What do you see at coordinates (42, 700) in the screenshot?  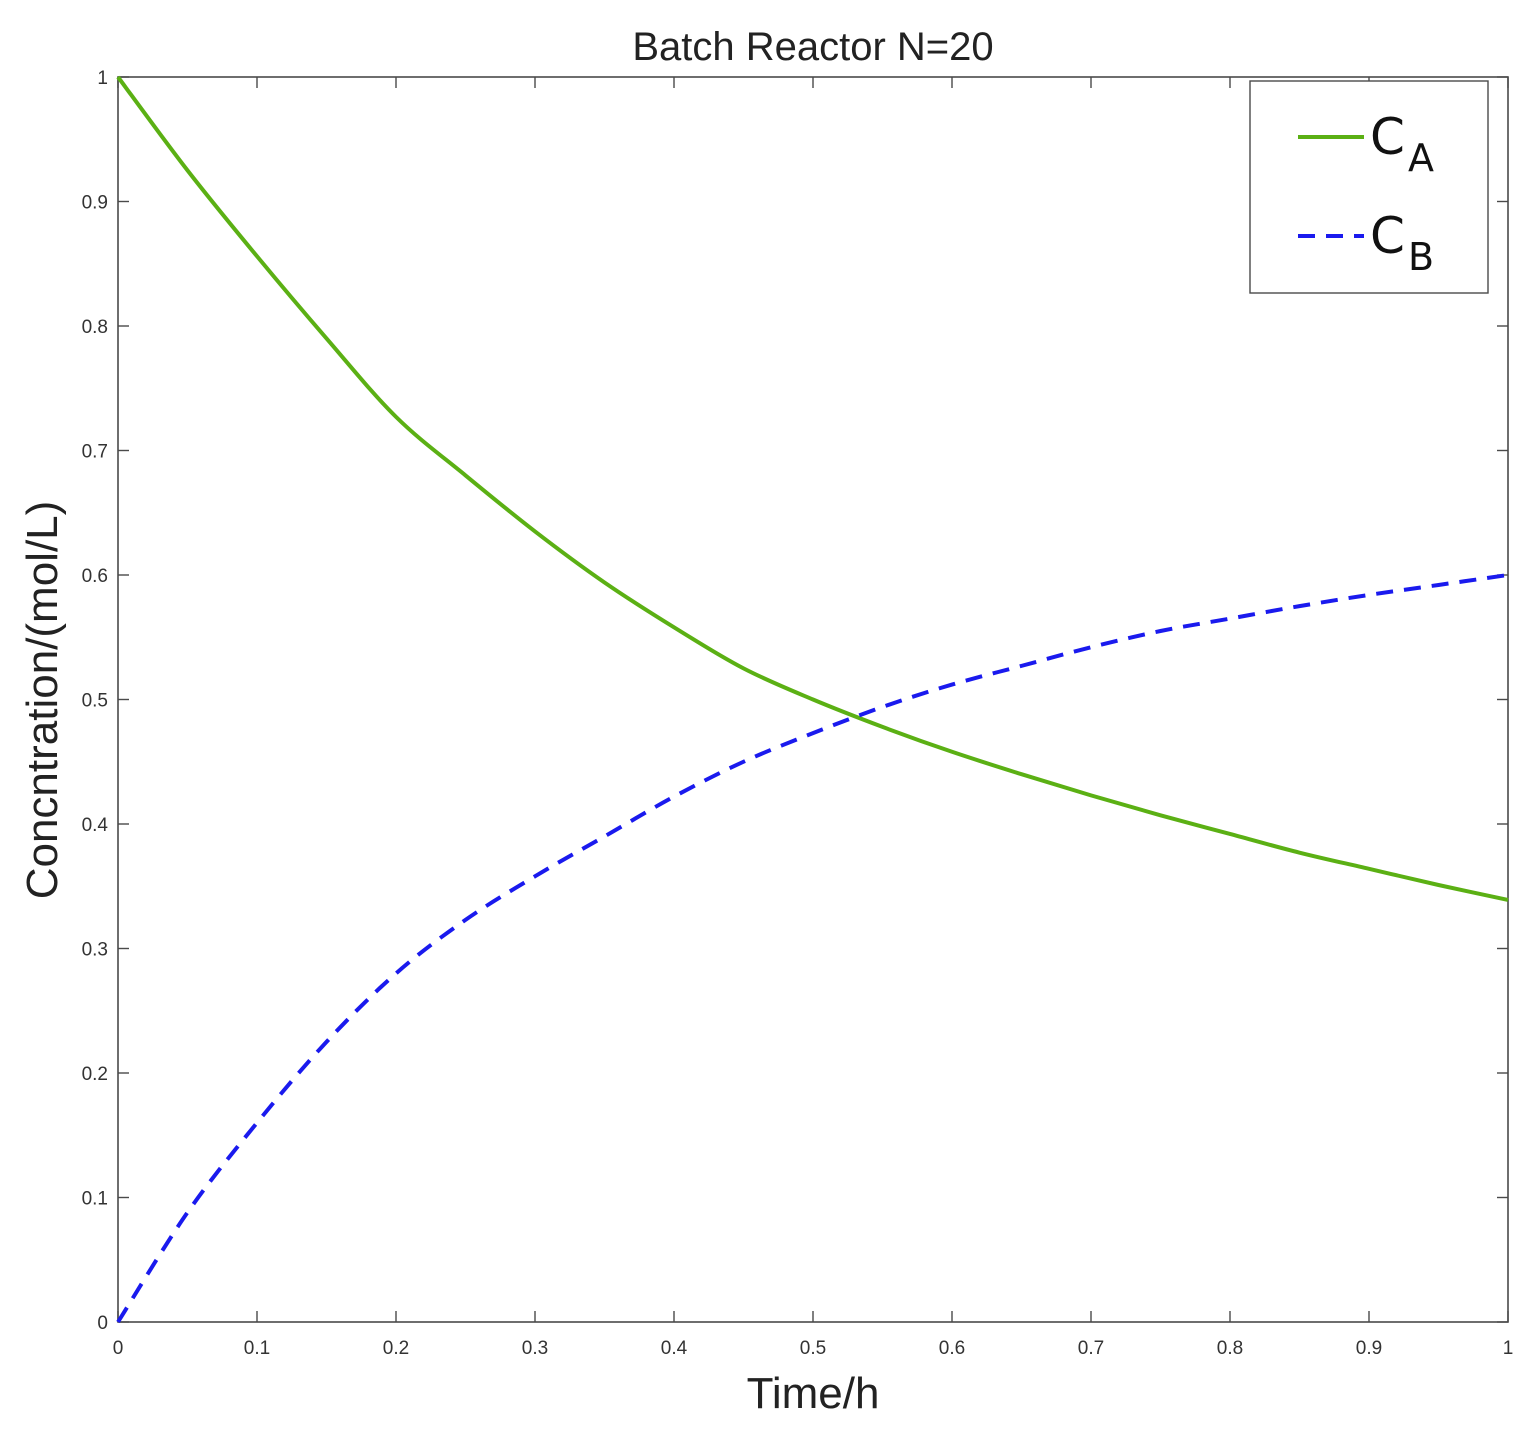 I see `y-axis-title: Concntration/(mol/L)` at bounding box center [42, 700].